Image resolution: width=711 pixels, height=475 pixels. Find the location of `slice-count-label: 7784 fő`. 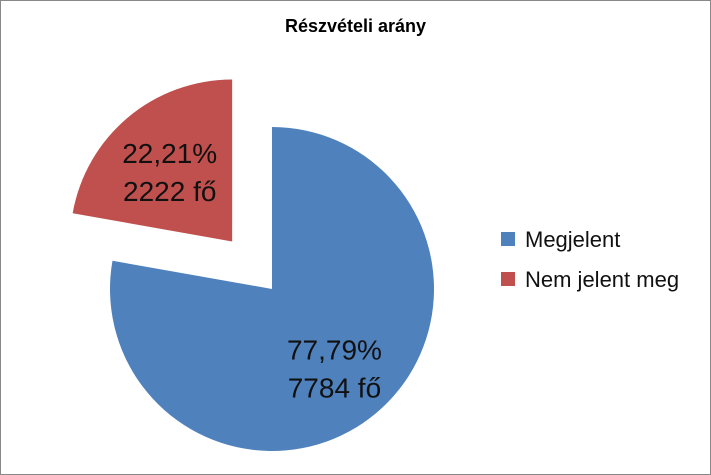

slice-count-label: 7784 fő is located at coordinates (334, 387).